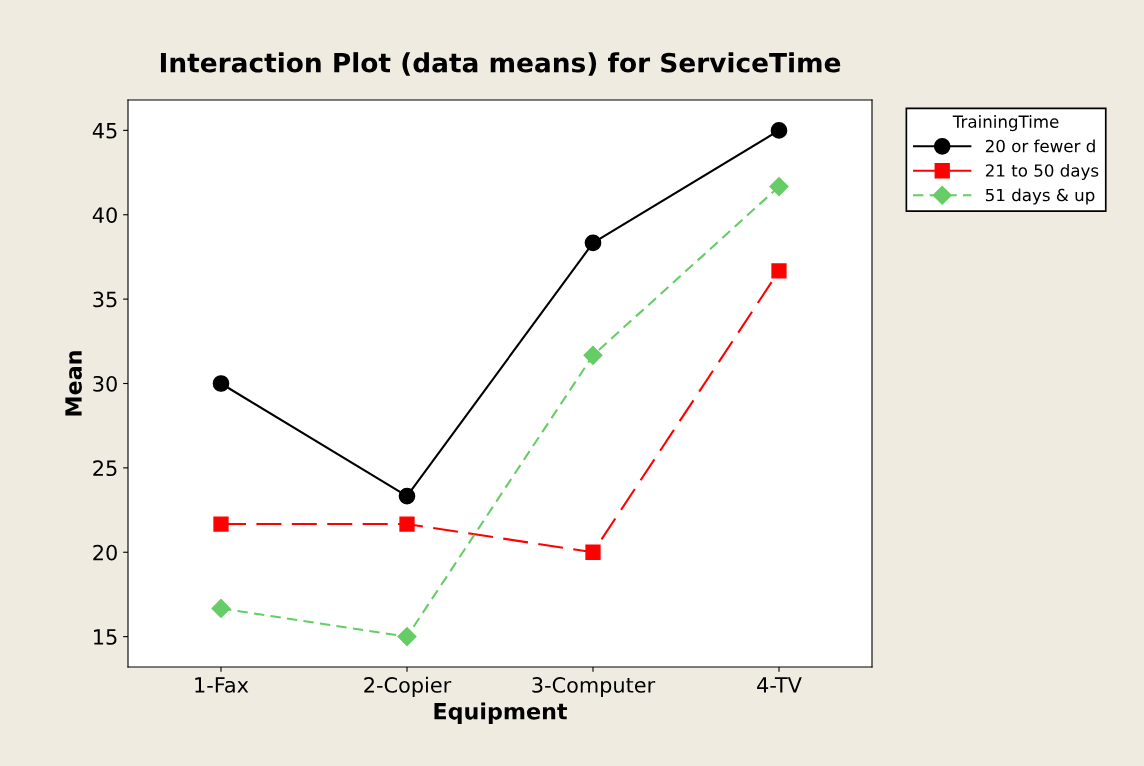  What do you see at coordinates (105, 299) in the screenshot?
I see `y-tick-label: 35` at bounding box center [105, 299].